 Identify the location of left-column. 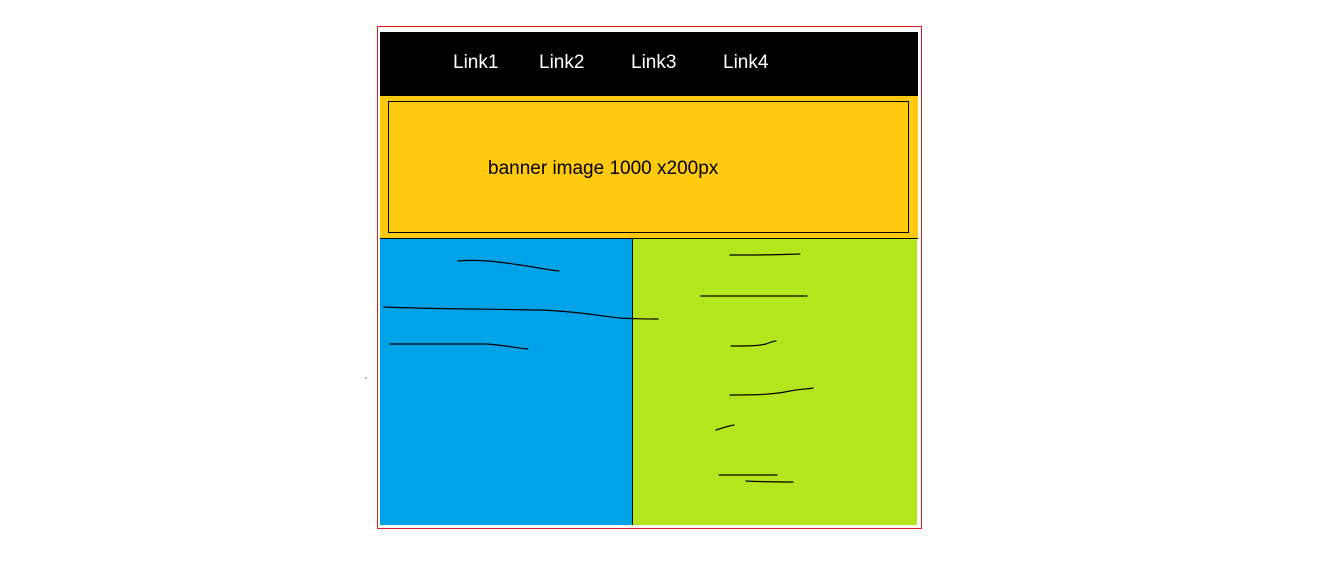
(506, 382).